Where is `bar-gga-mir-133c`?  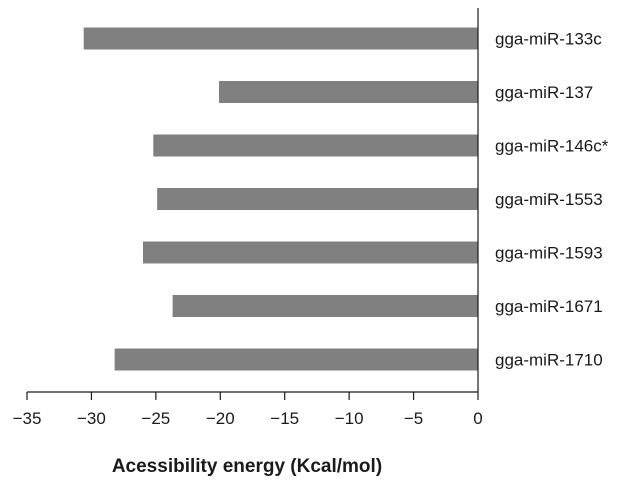
bar-gga-mir-133c is located at coordinates (280, 38).